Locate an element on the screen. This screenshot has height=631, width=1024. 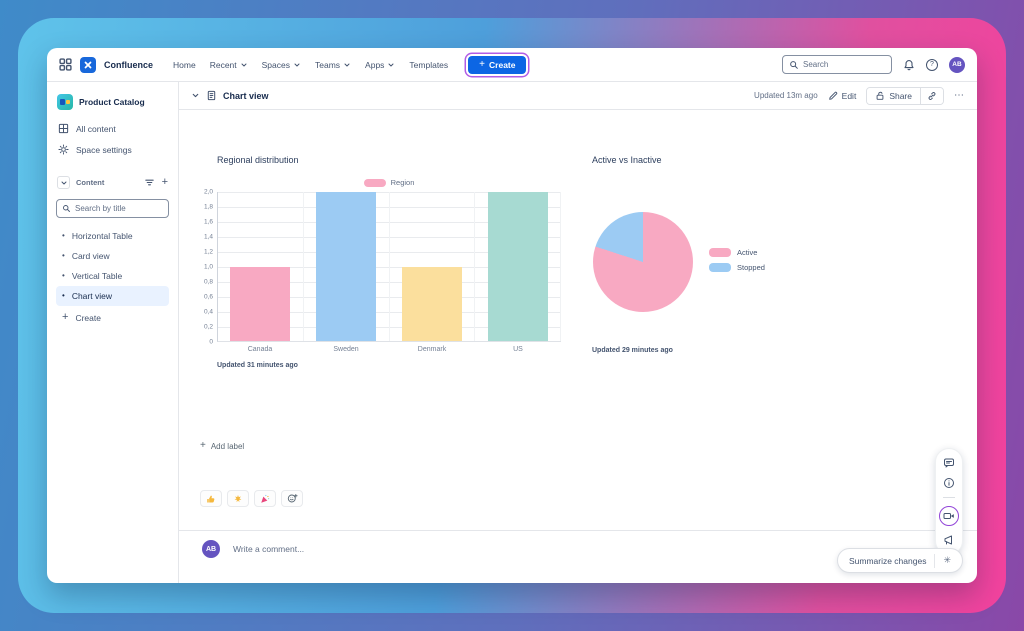
filter-icon is located at coordinates (149, 182).